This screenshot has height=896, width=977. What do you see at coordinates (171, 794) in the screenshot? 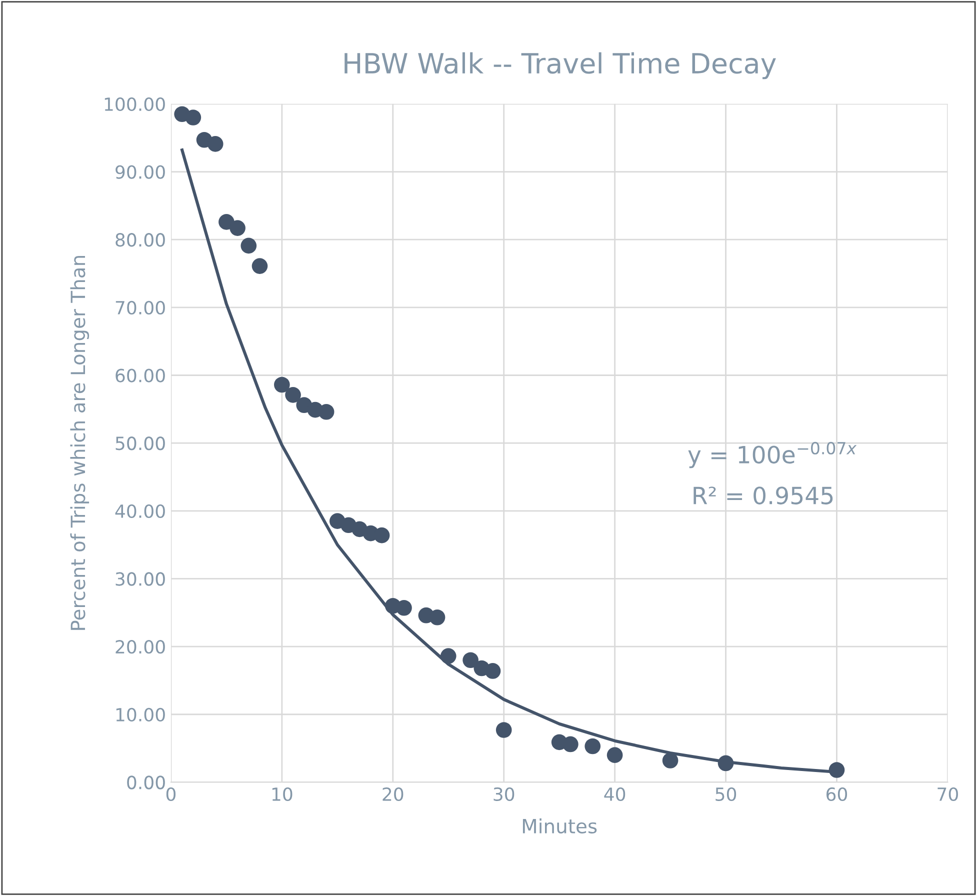
I see `x-tick-label: 0` at bounding box center [171, 794].